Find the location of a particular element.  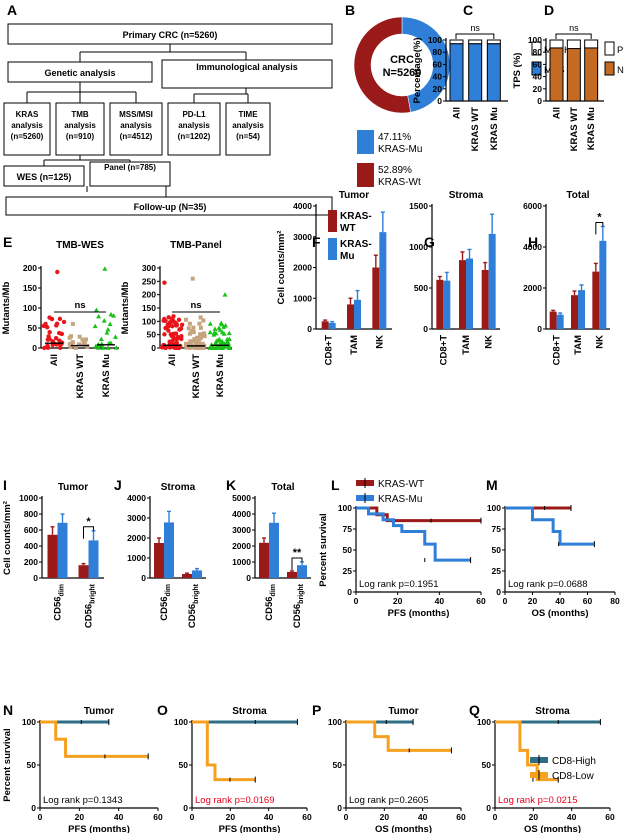

panel-label-c: C is located at coordinates (468, 10).